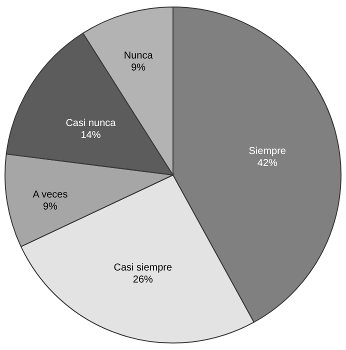 This screenshot has height=350, width=346. I want to click on slice-label: Casi siempre, so click(143, 268).